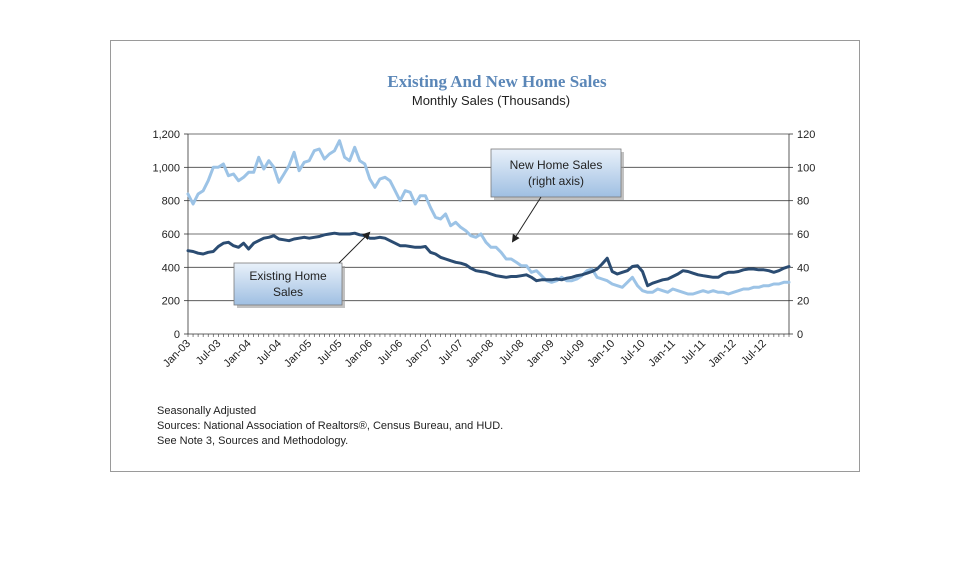 This screenshot has width=974, height=568. What do you see at coordinates (288, 276) in the screenshot?
I see `callout-label: Existing Home` at bounding box center [288, 276].